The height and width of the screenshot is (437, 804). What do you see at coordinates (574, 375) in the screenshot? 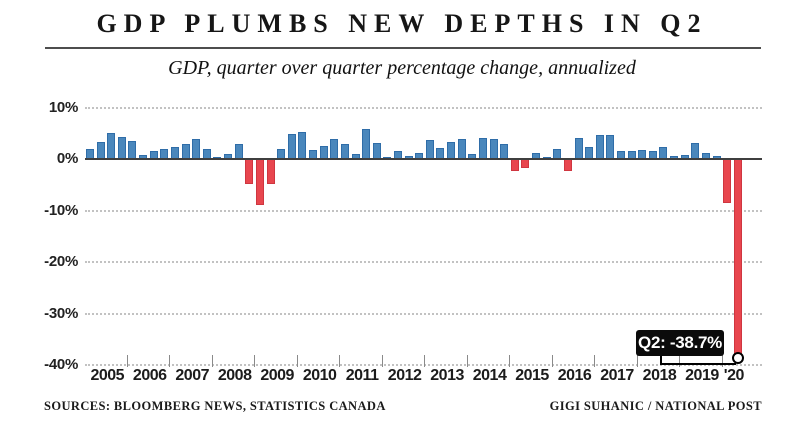
I see `x-axis-year-2016: 2016` at bounding box center [574, 375].